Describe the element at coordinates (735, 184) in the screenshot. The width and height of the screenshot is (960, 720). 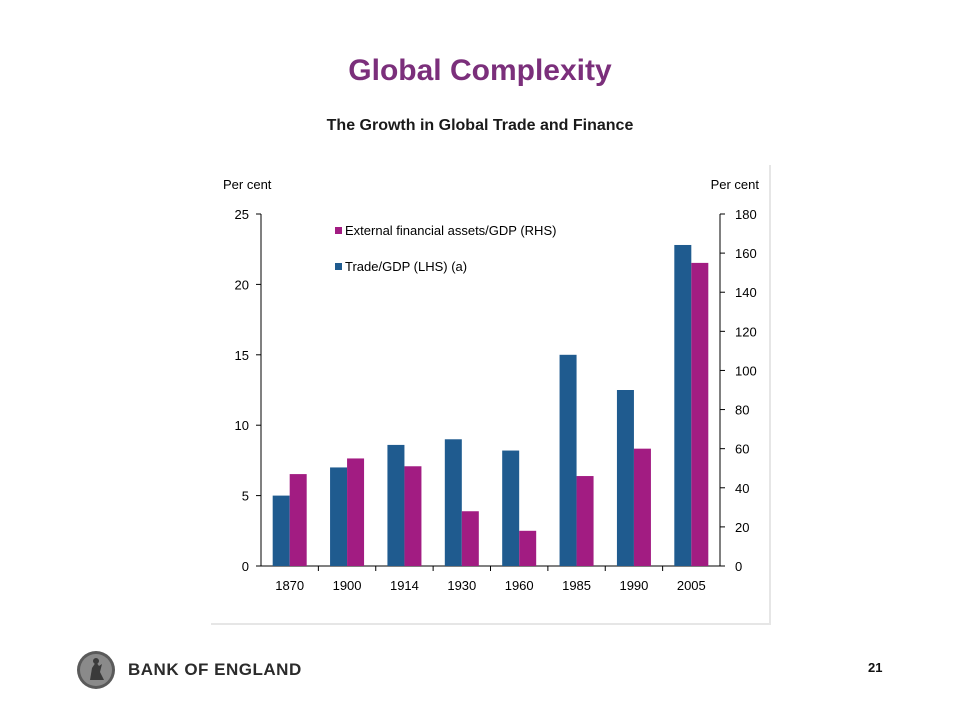
I see `right-axis-unit-label: Per cent` at that location.